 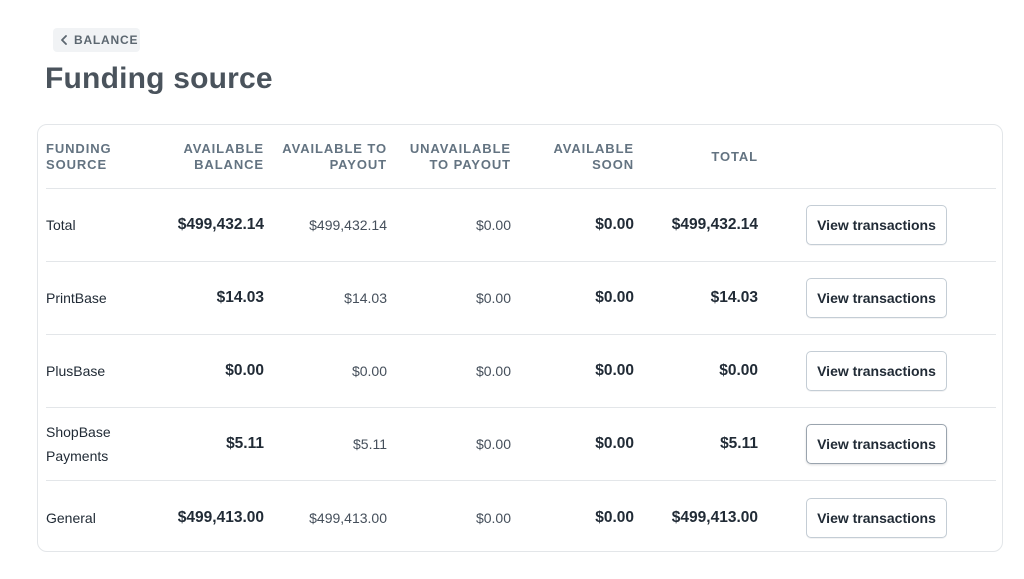 I want to click on total-value: $14.03, so click(x=734, y=297).